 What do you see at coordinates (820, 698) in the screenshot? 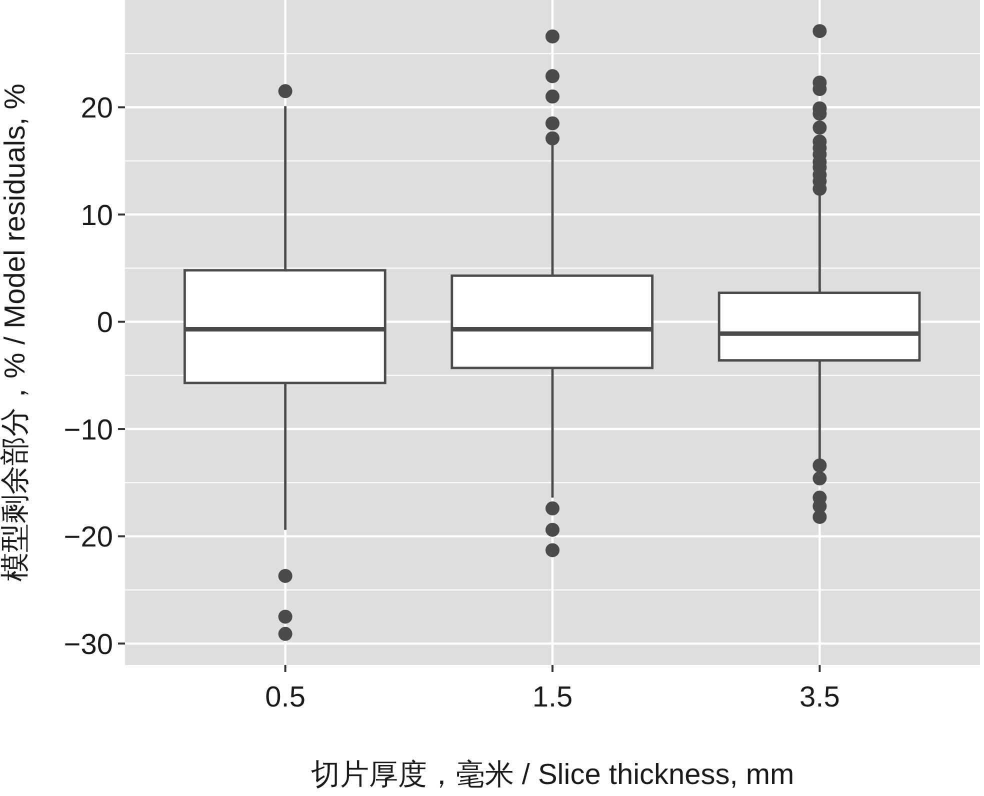
I see `x-tick-label: 3.5` at bounding box center [820, 698].